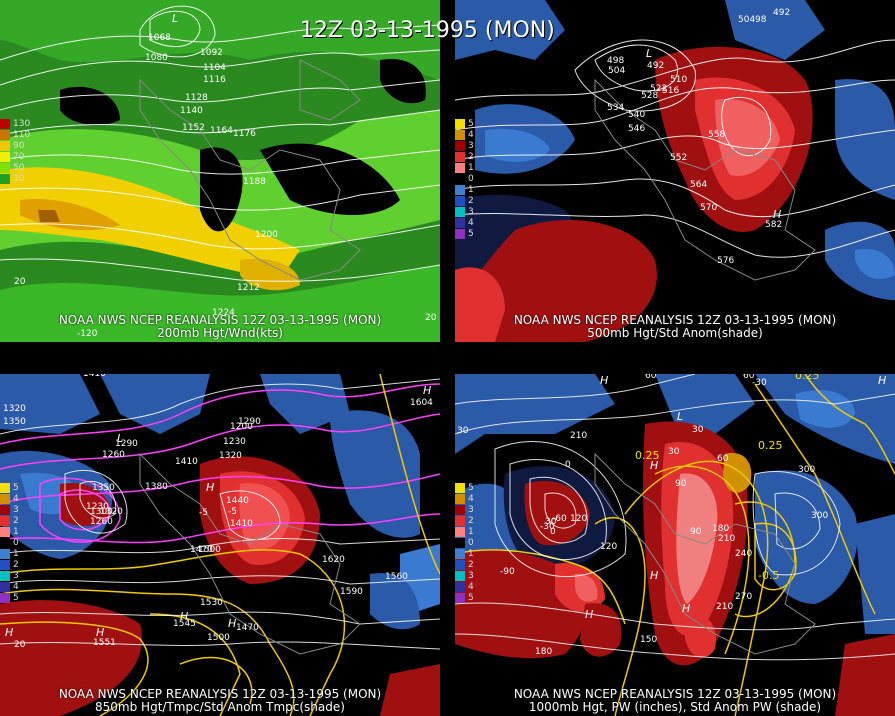 This screenshot has height=716, width=895. Describe the element at coordinates (649, 96) in the screenshot. I see `svg-text: 528` at that location.